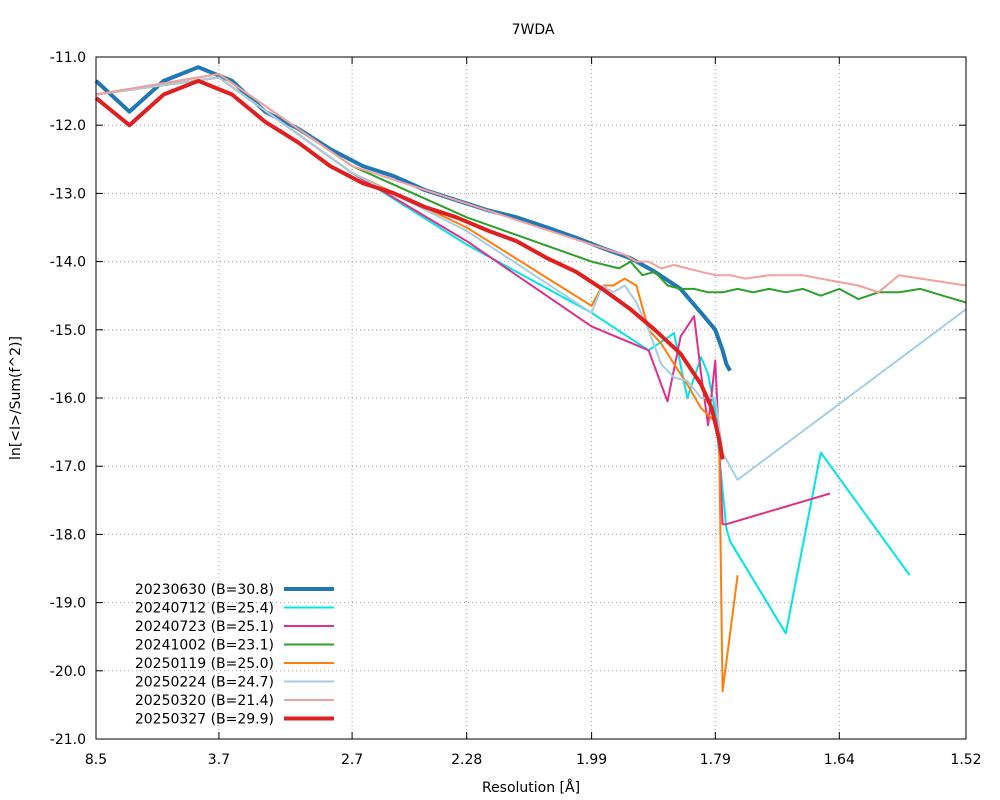  Describe the element at coordinates (965, 760) in the screenshot. I see `x-tick-label: 1.52` at that location.